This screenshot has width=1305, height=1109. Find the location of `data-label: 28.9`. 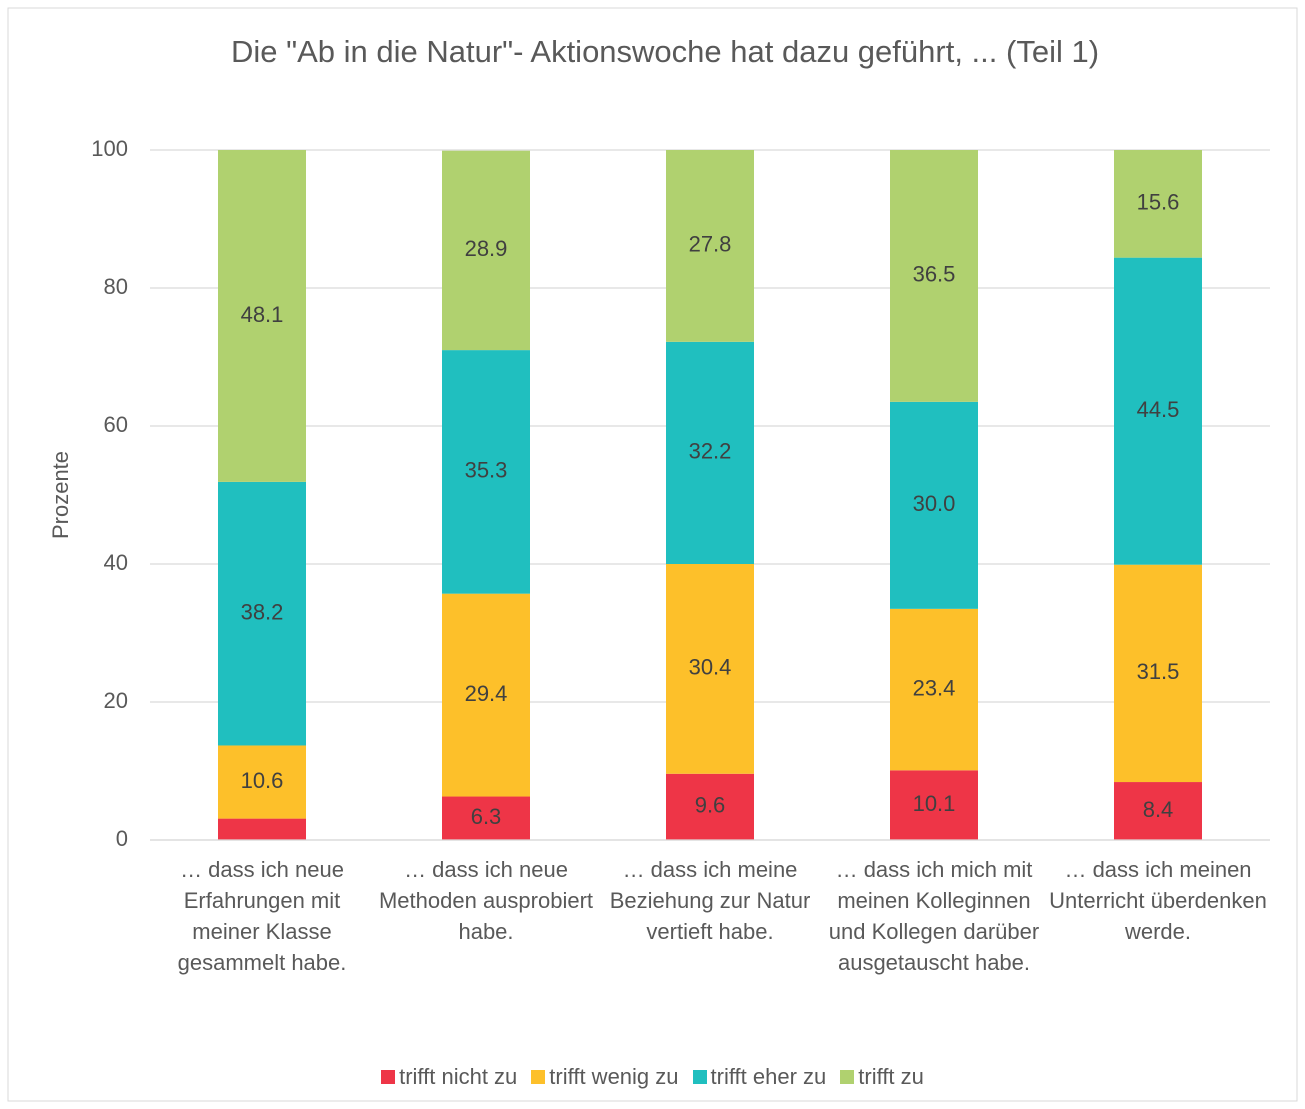

data-label: 28.9 is located at coordinates (486, 248).